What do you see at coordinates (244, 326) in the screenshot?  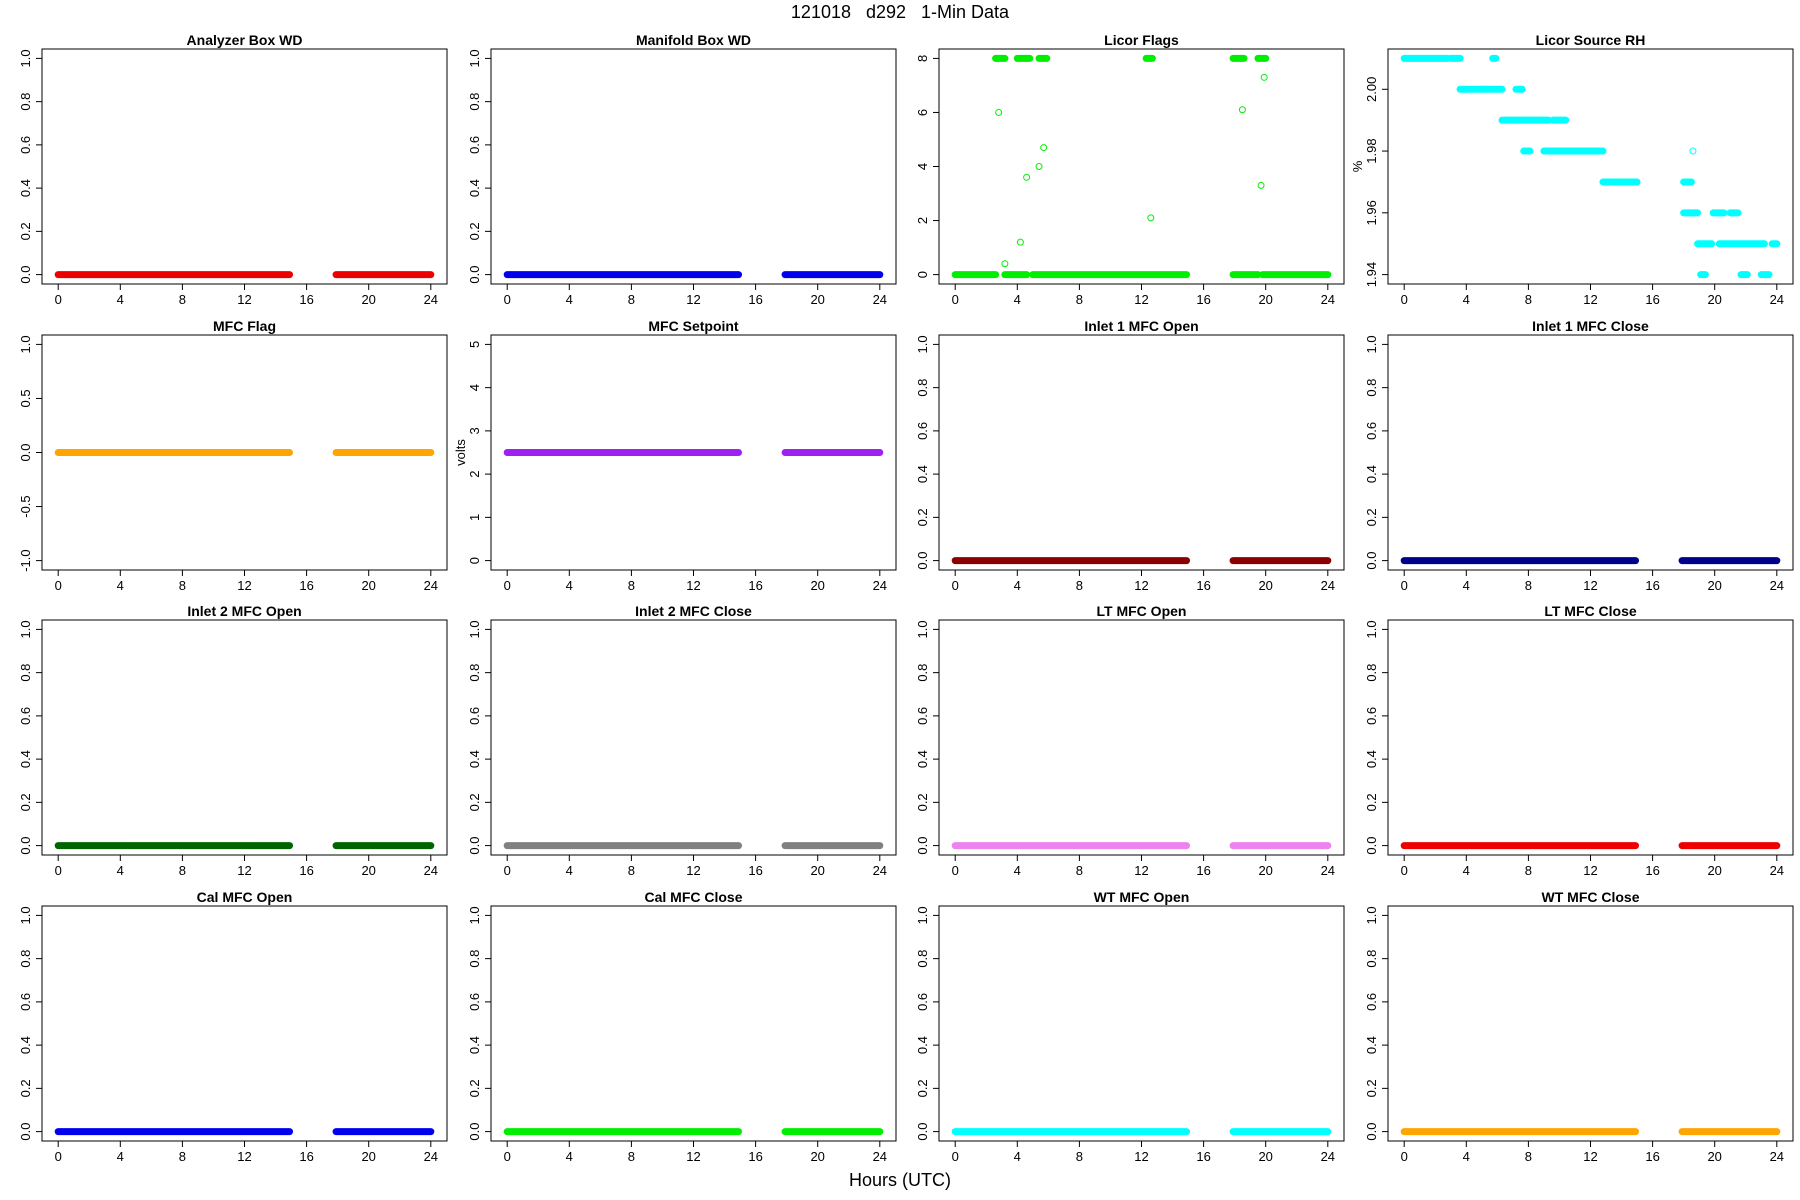 I see `panel-title: MFC Flag` at bounding box center [244, 326].